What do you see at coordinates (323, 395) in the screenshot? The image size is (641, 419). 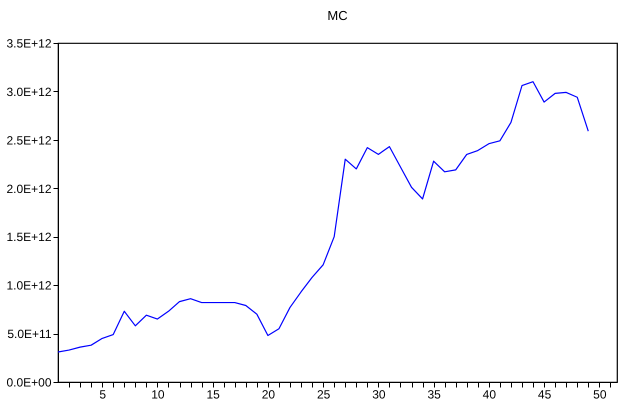 I see `x-tick-label: 25` at bounding box center [323, 395].